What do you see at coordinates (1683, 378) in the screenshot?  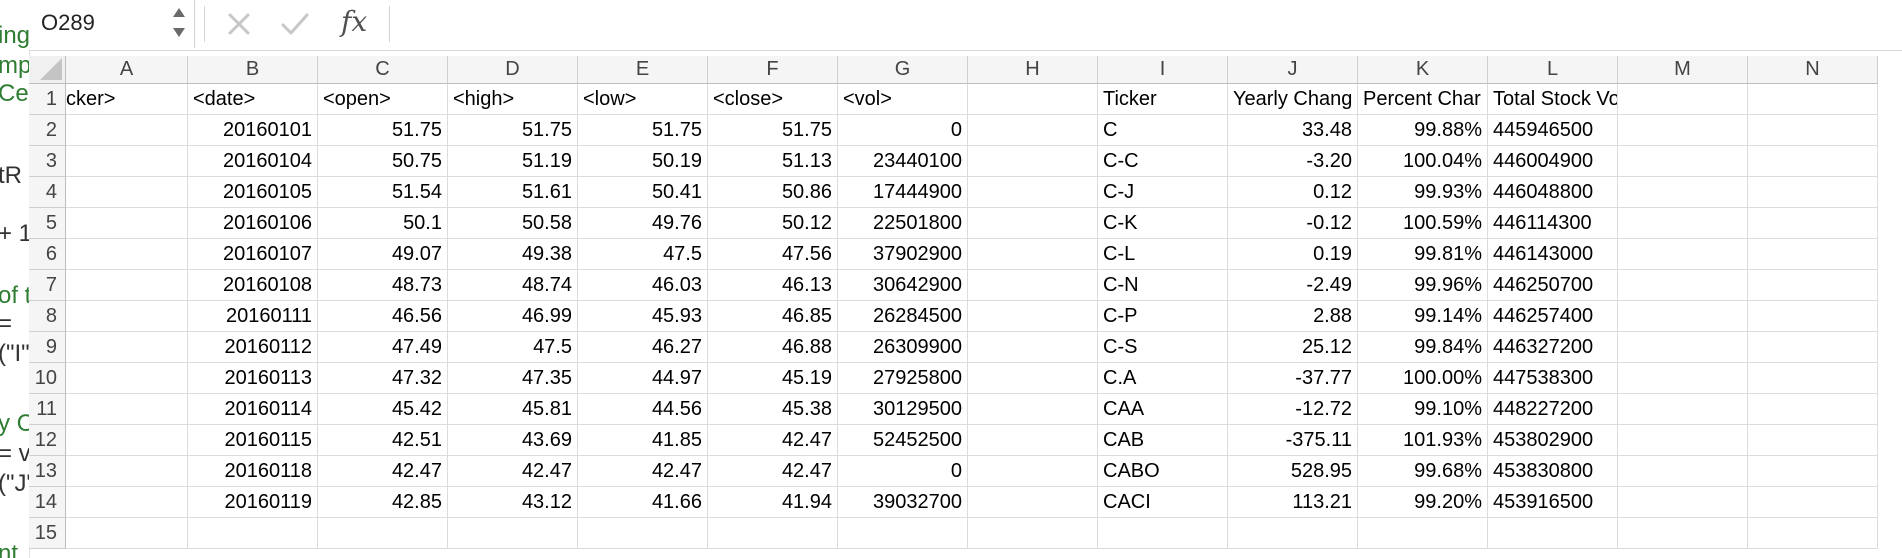 I see `cell-m10` at bounding box center [1683, 378].